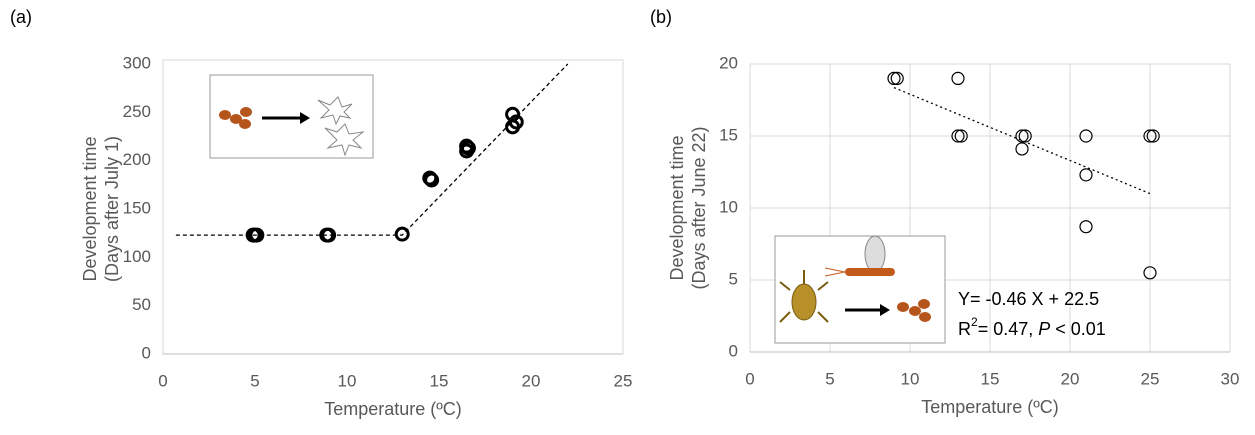 This screenshot has width=1255, height=435. I want to click on y-tick-label: 50, so click(141, 304).